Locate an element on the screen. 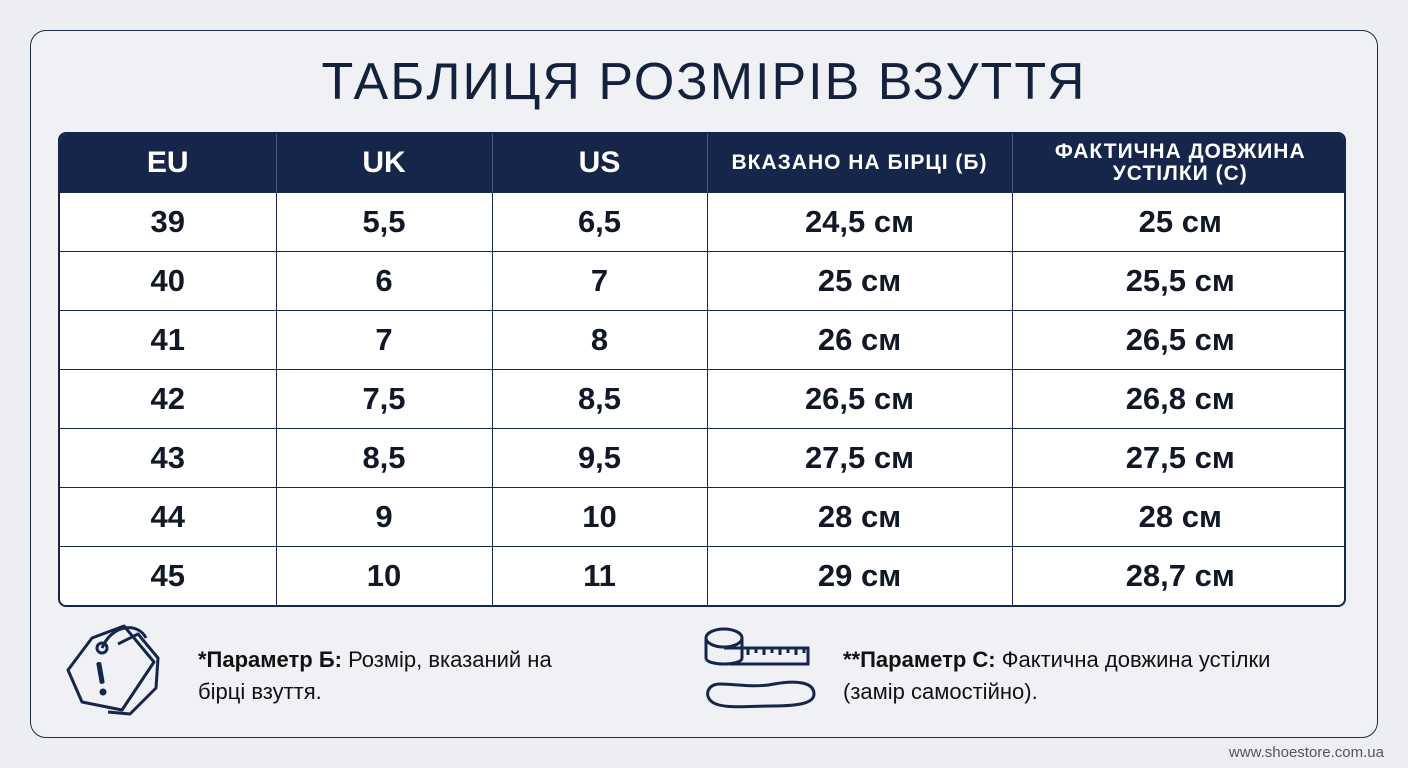 This screenshot has width=1408, height=768. table-row: 41 7 8 26 см 26,5 см is located at coordinates (702, 340).